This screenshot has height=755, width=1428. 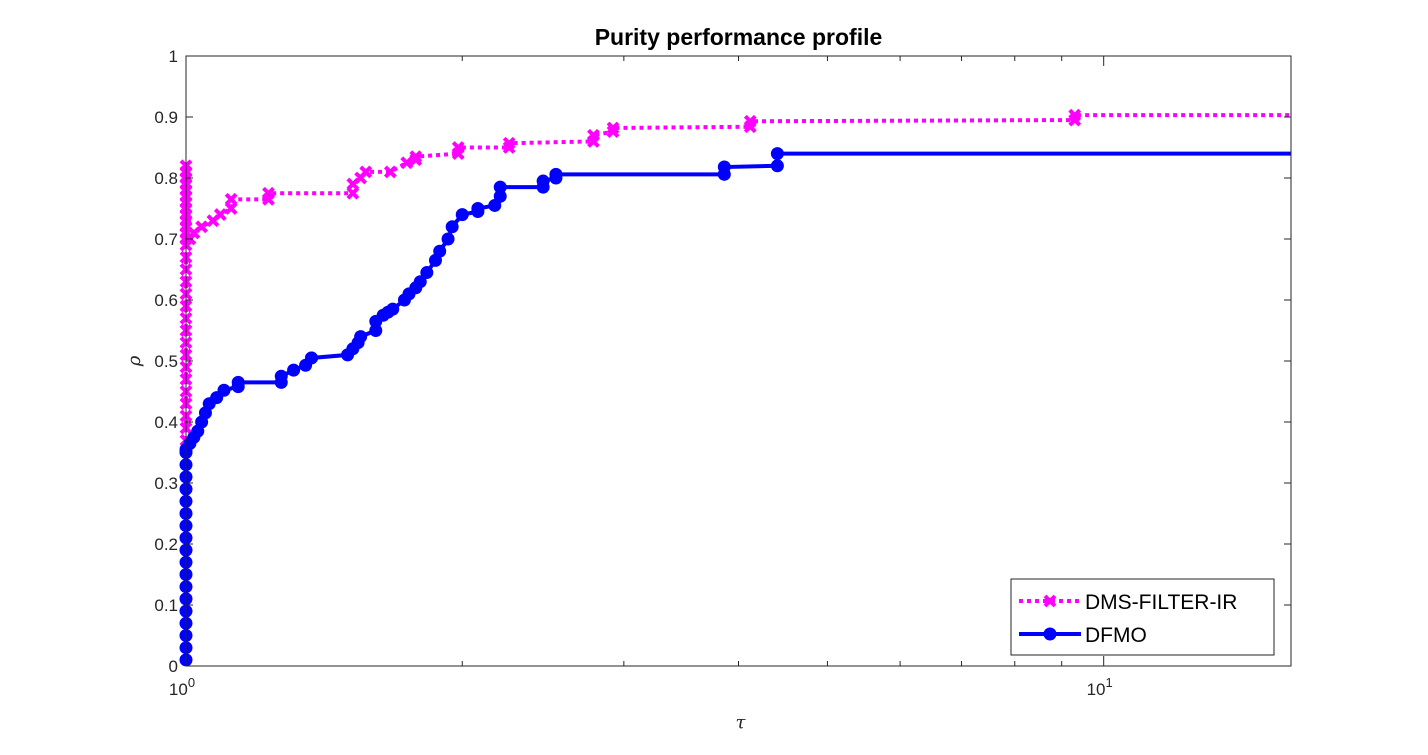 What do you see at coordinates (173, 666) in the screenshot?
I see `y-tick-label: 0` at bounding box center [173, 666].